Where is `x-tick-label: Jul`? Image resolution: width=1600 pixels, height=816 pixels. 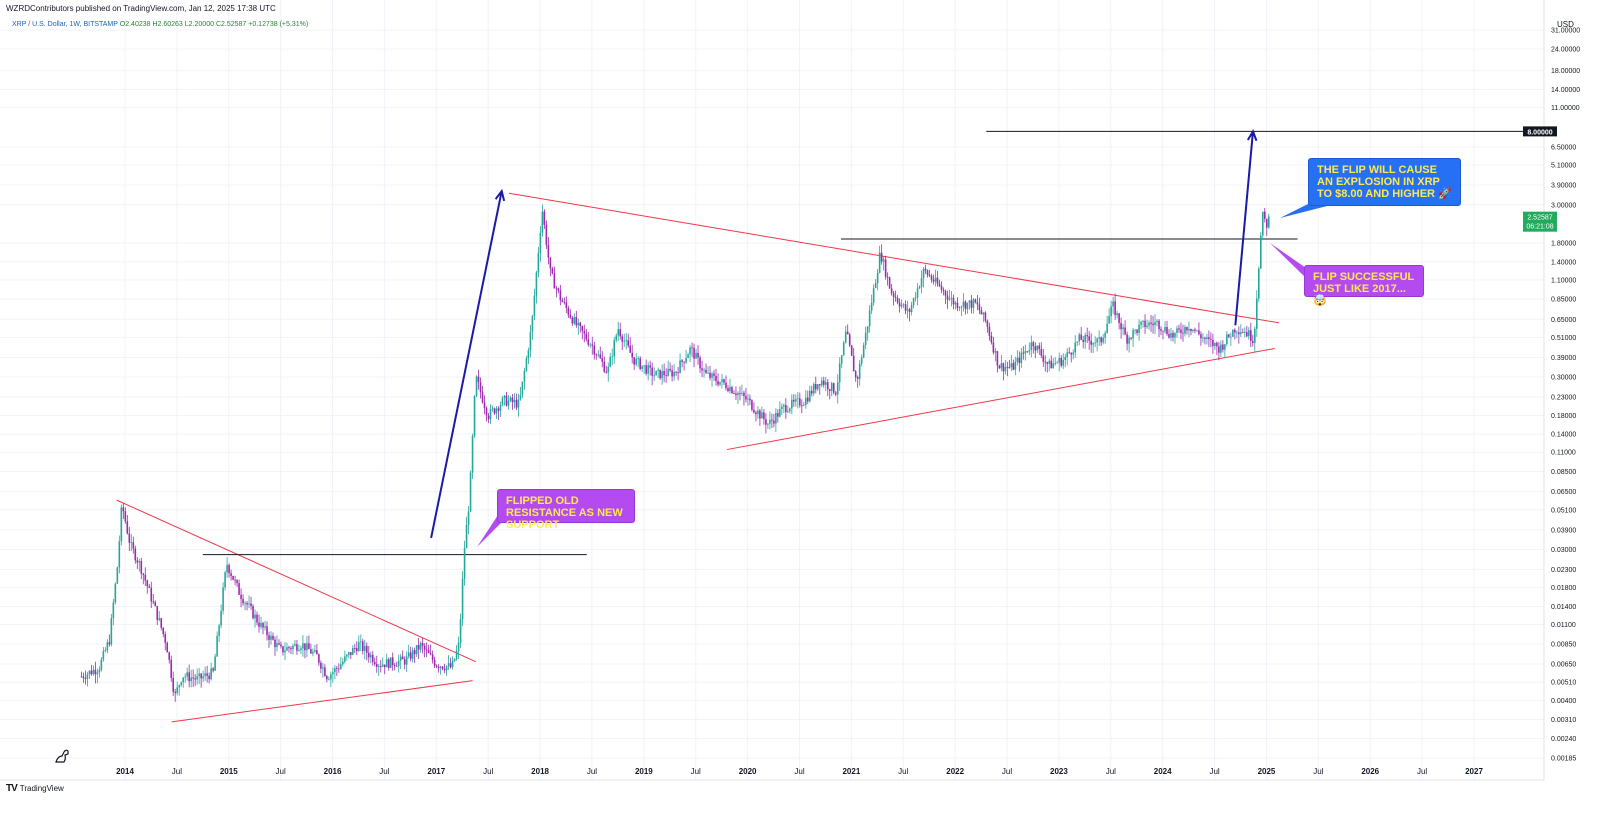
x-tick-label: Jul is located at coordinates (281, 771).